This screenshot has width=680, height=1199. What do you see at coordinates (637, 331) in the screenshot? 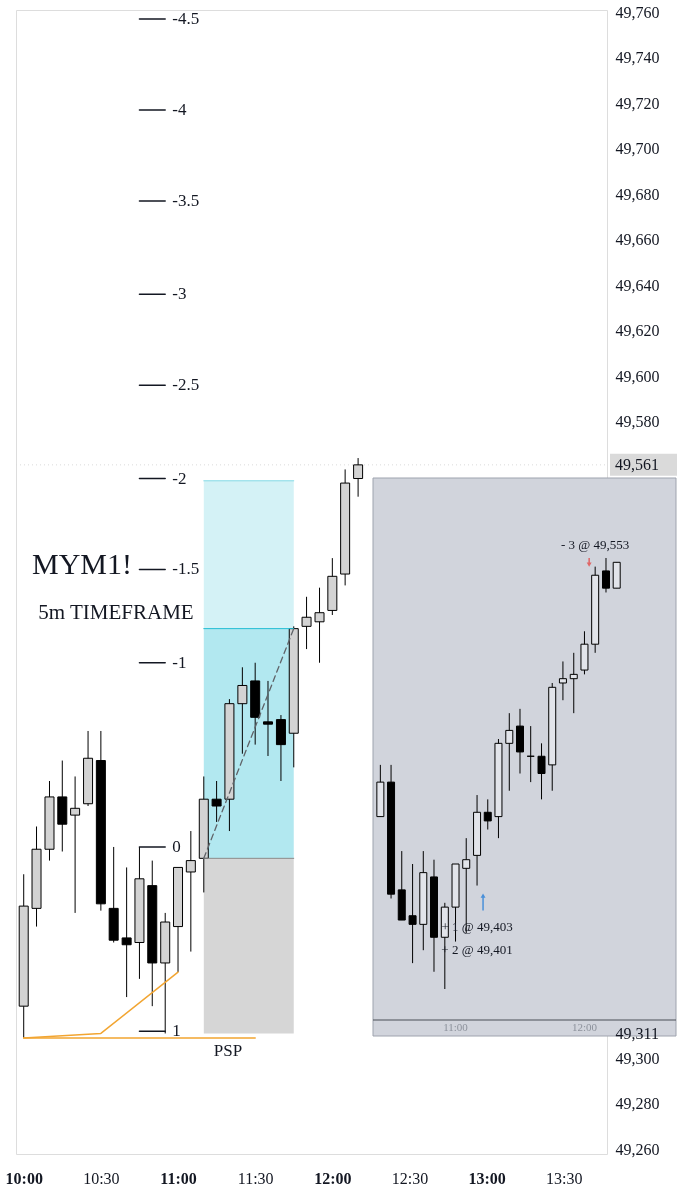
I see `y-tick-label: 49,620` at bounding box center [637, 331].